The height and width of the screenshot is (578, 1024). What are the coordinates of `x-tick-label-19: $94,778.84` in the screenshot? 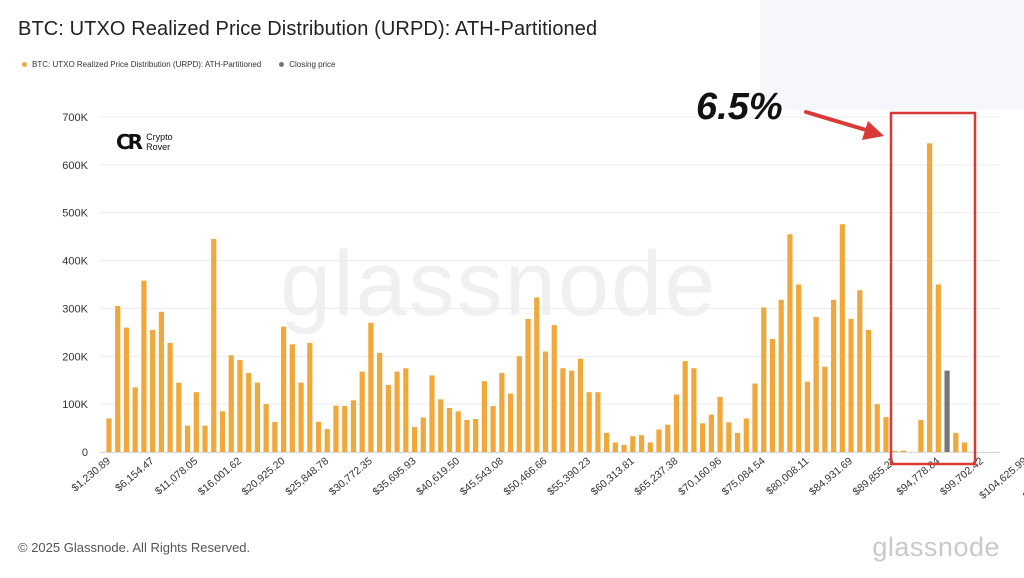 It's located at (918, 476).